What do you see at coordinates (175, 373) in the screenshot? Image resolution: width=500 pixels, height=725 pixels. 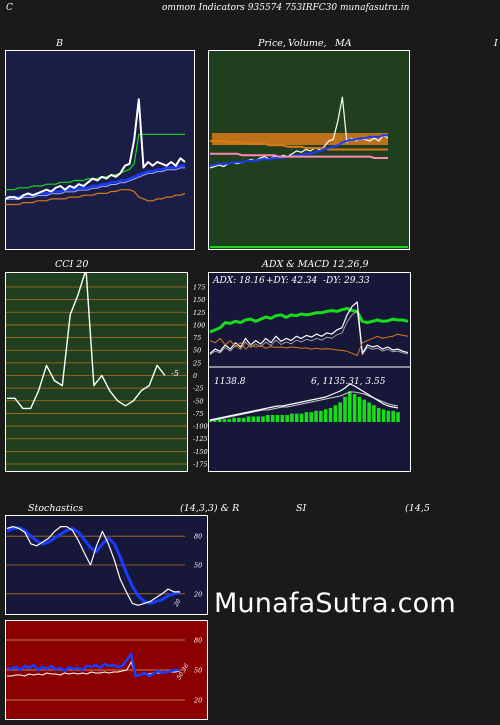 I see `cci-last-value: -5` at bounding box center [175, 373].